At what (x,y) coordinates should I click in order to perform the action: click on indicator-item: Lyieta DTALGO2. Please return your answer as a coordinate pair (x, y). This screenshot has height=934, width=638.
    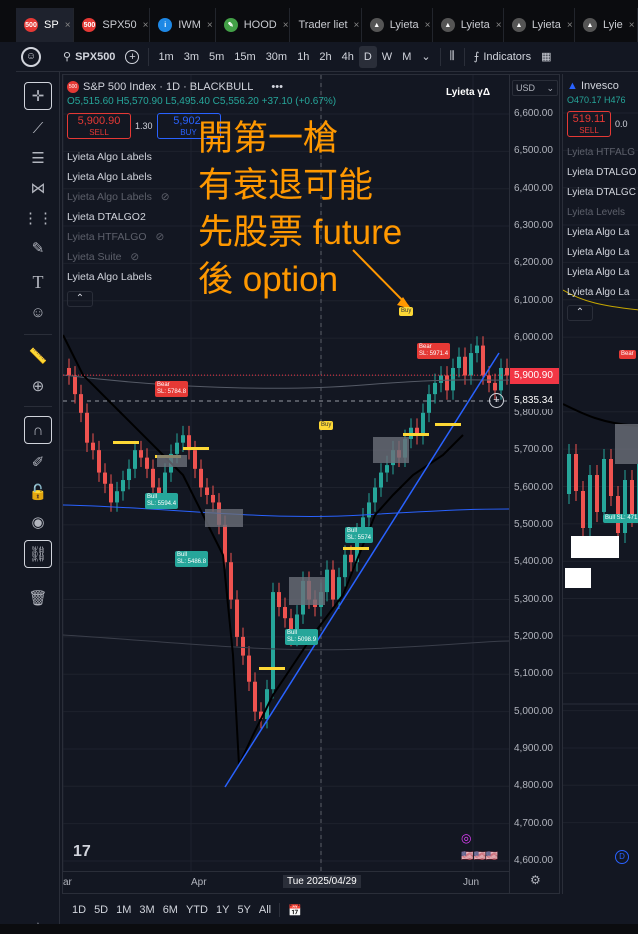
    Looking at the image, I should click on (201, 217).